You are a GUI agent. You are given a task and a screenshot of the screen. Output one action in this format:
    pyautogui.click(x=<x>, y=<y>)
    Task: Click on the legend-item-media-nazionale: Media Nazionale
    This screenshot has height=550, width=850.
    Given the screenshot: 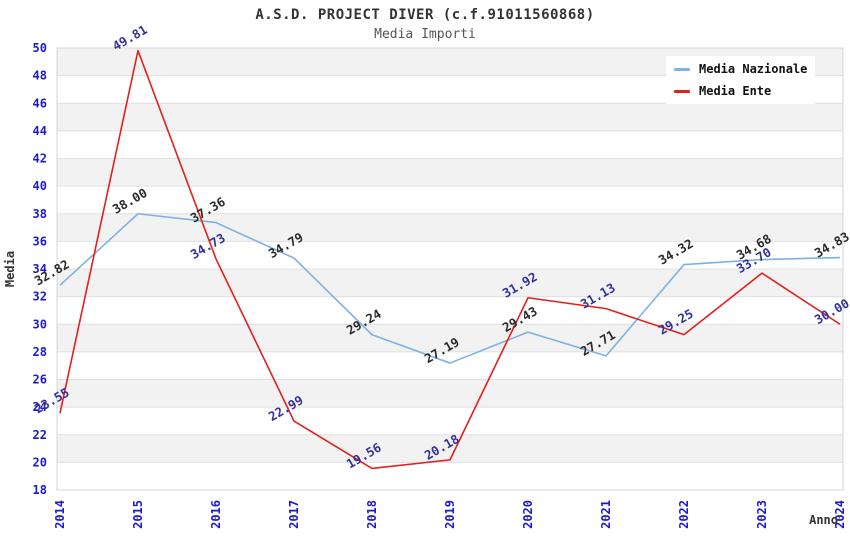 What is the action you would take?
    pyautogui.click(x=740, y=69)
    